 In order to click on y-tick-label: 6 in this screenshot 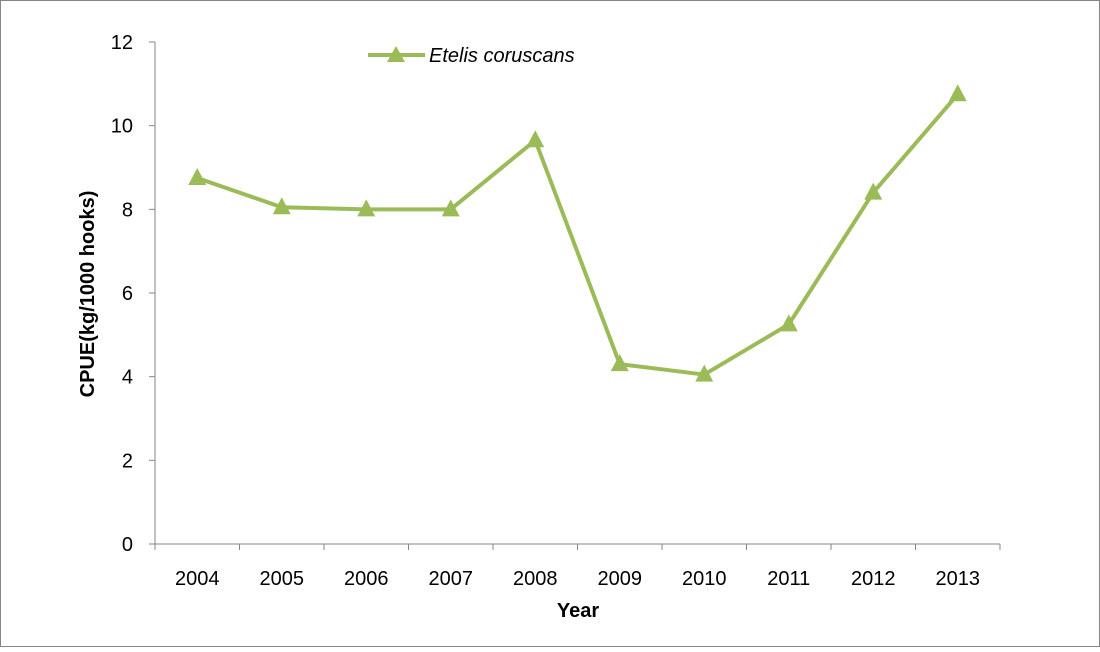, I will do `click(127, 294)`.